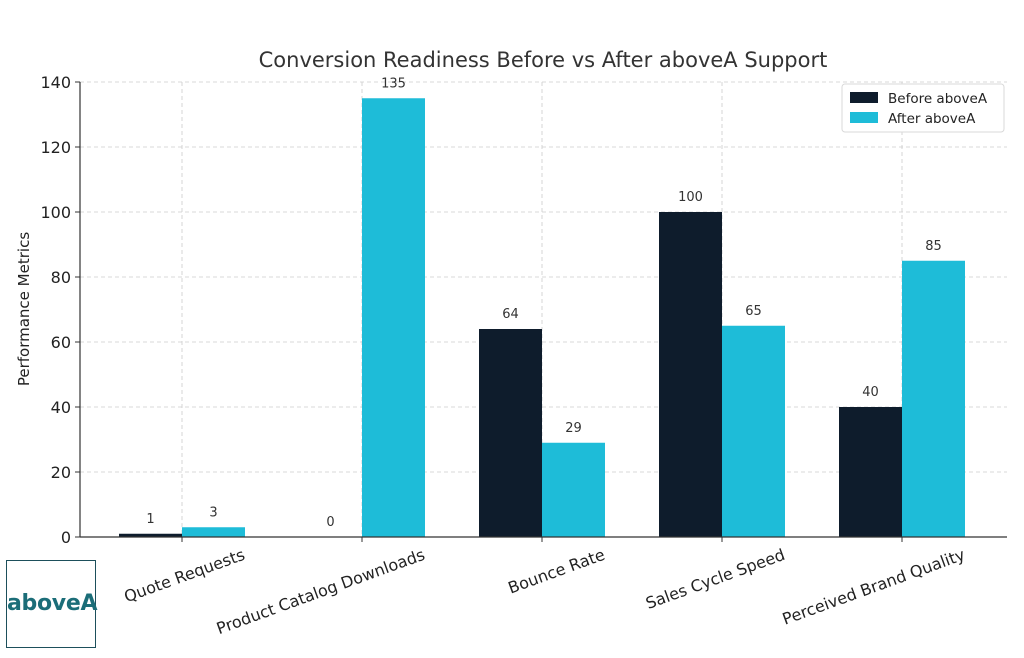 The image size is (1024, 658). I want to click on y-tick-label: 140, so click(55, 82).